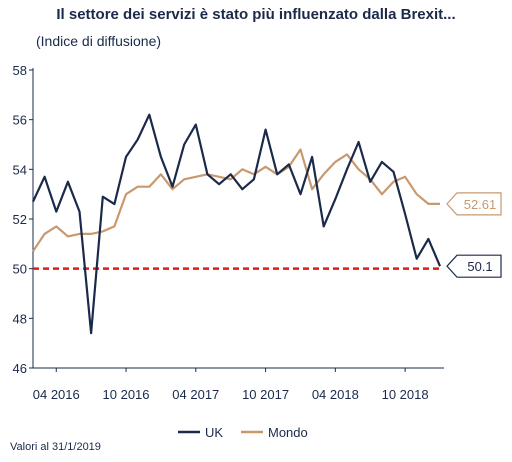  Describe the element at coordinates (474, 235) in the screenshot. I see `callouts-group: 52.61 50.1` at that location.